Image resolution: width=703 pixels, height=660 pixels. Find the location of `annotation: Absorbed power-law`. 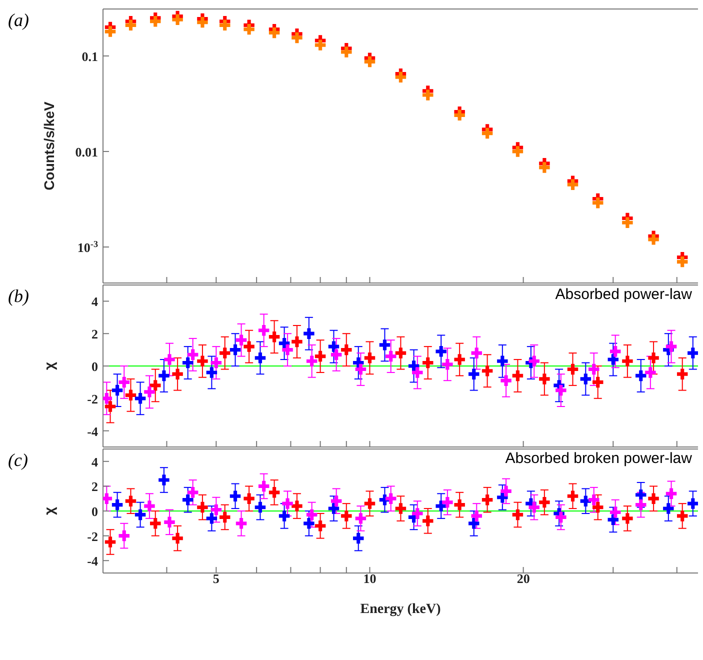

annotation: Absorbed power-law is located at coordinates (623, 294).